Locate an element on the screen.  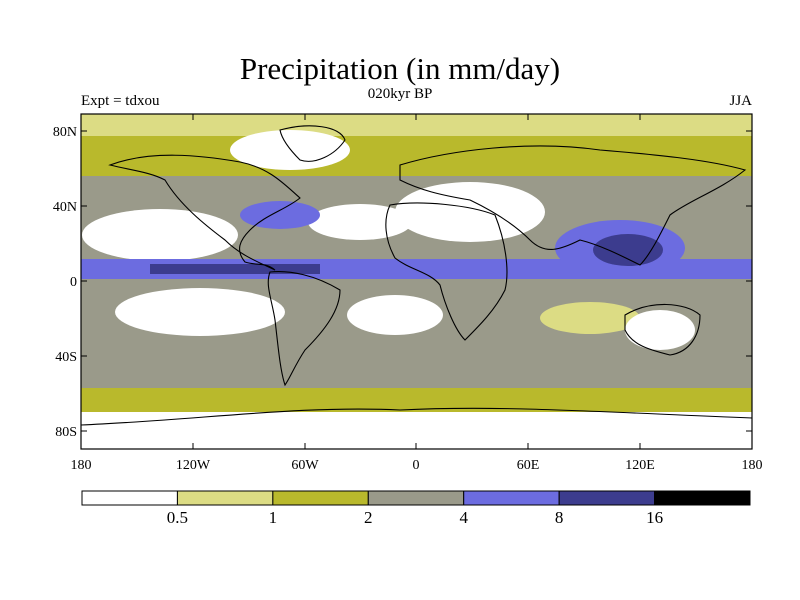
eurasia-coast is located at coordinates (573, 205).